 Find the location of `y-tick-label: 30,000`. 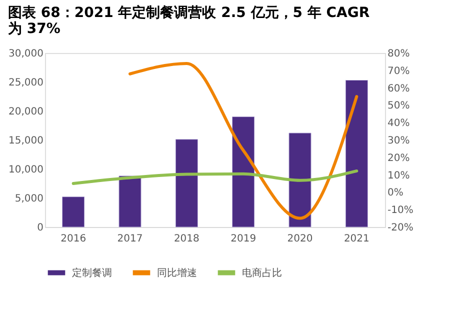

y-tick-label: 30,000 is located at coordinates (26, 54).